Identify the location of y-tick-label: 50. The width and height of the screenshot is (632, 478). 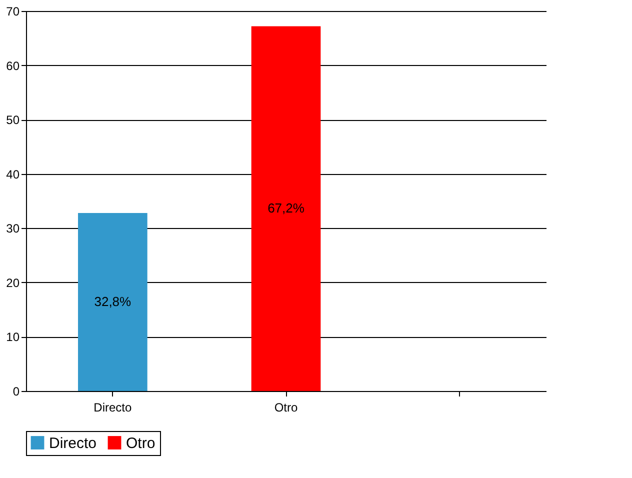
(13, 120).